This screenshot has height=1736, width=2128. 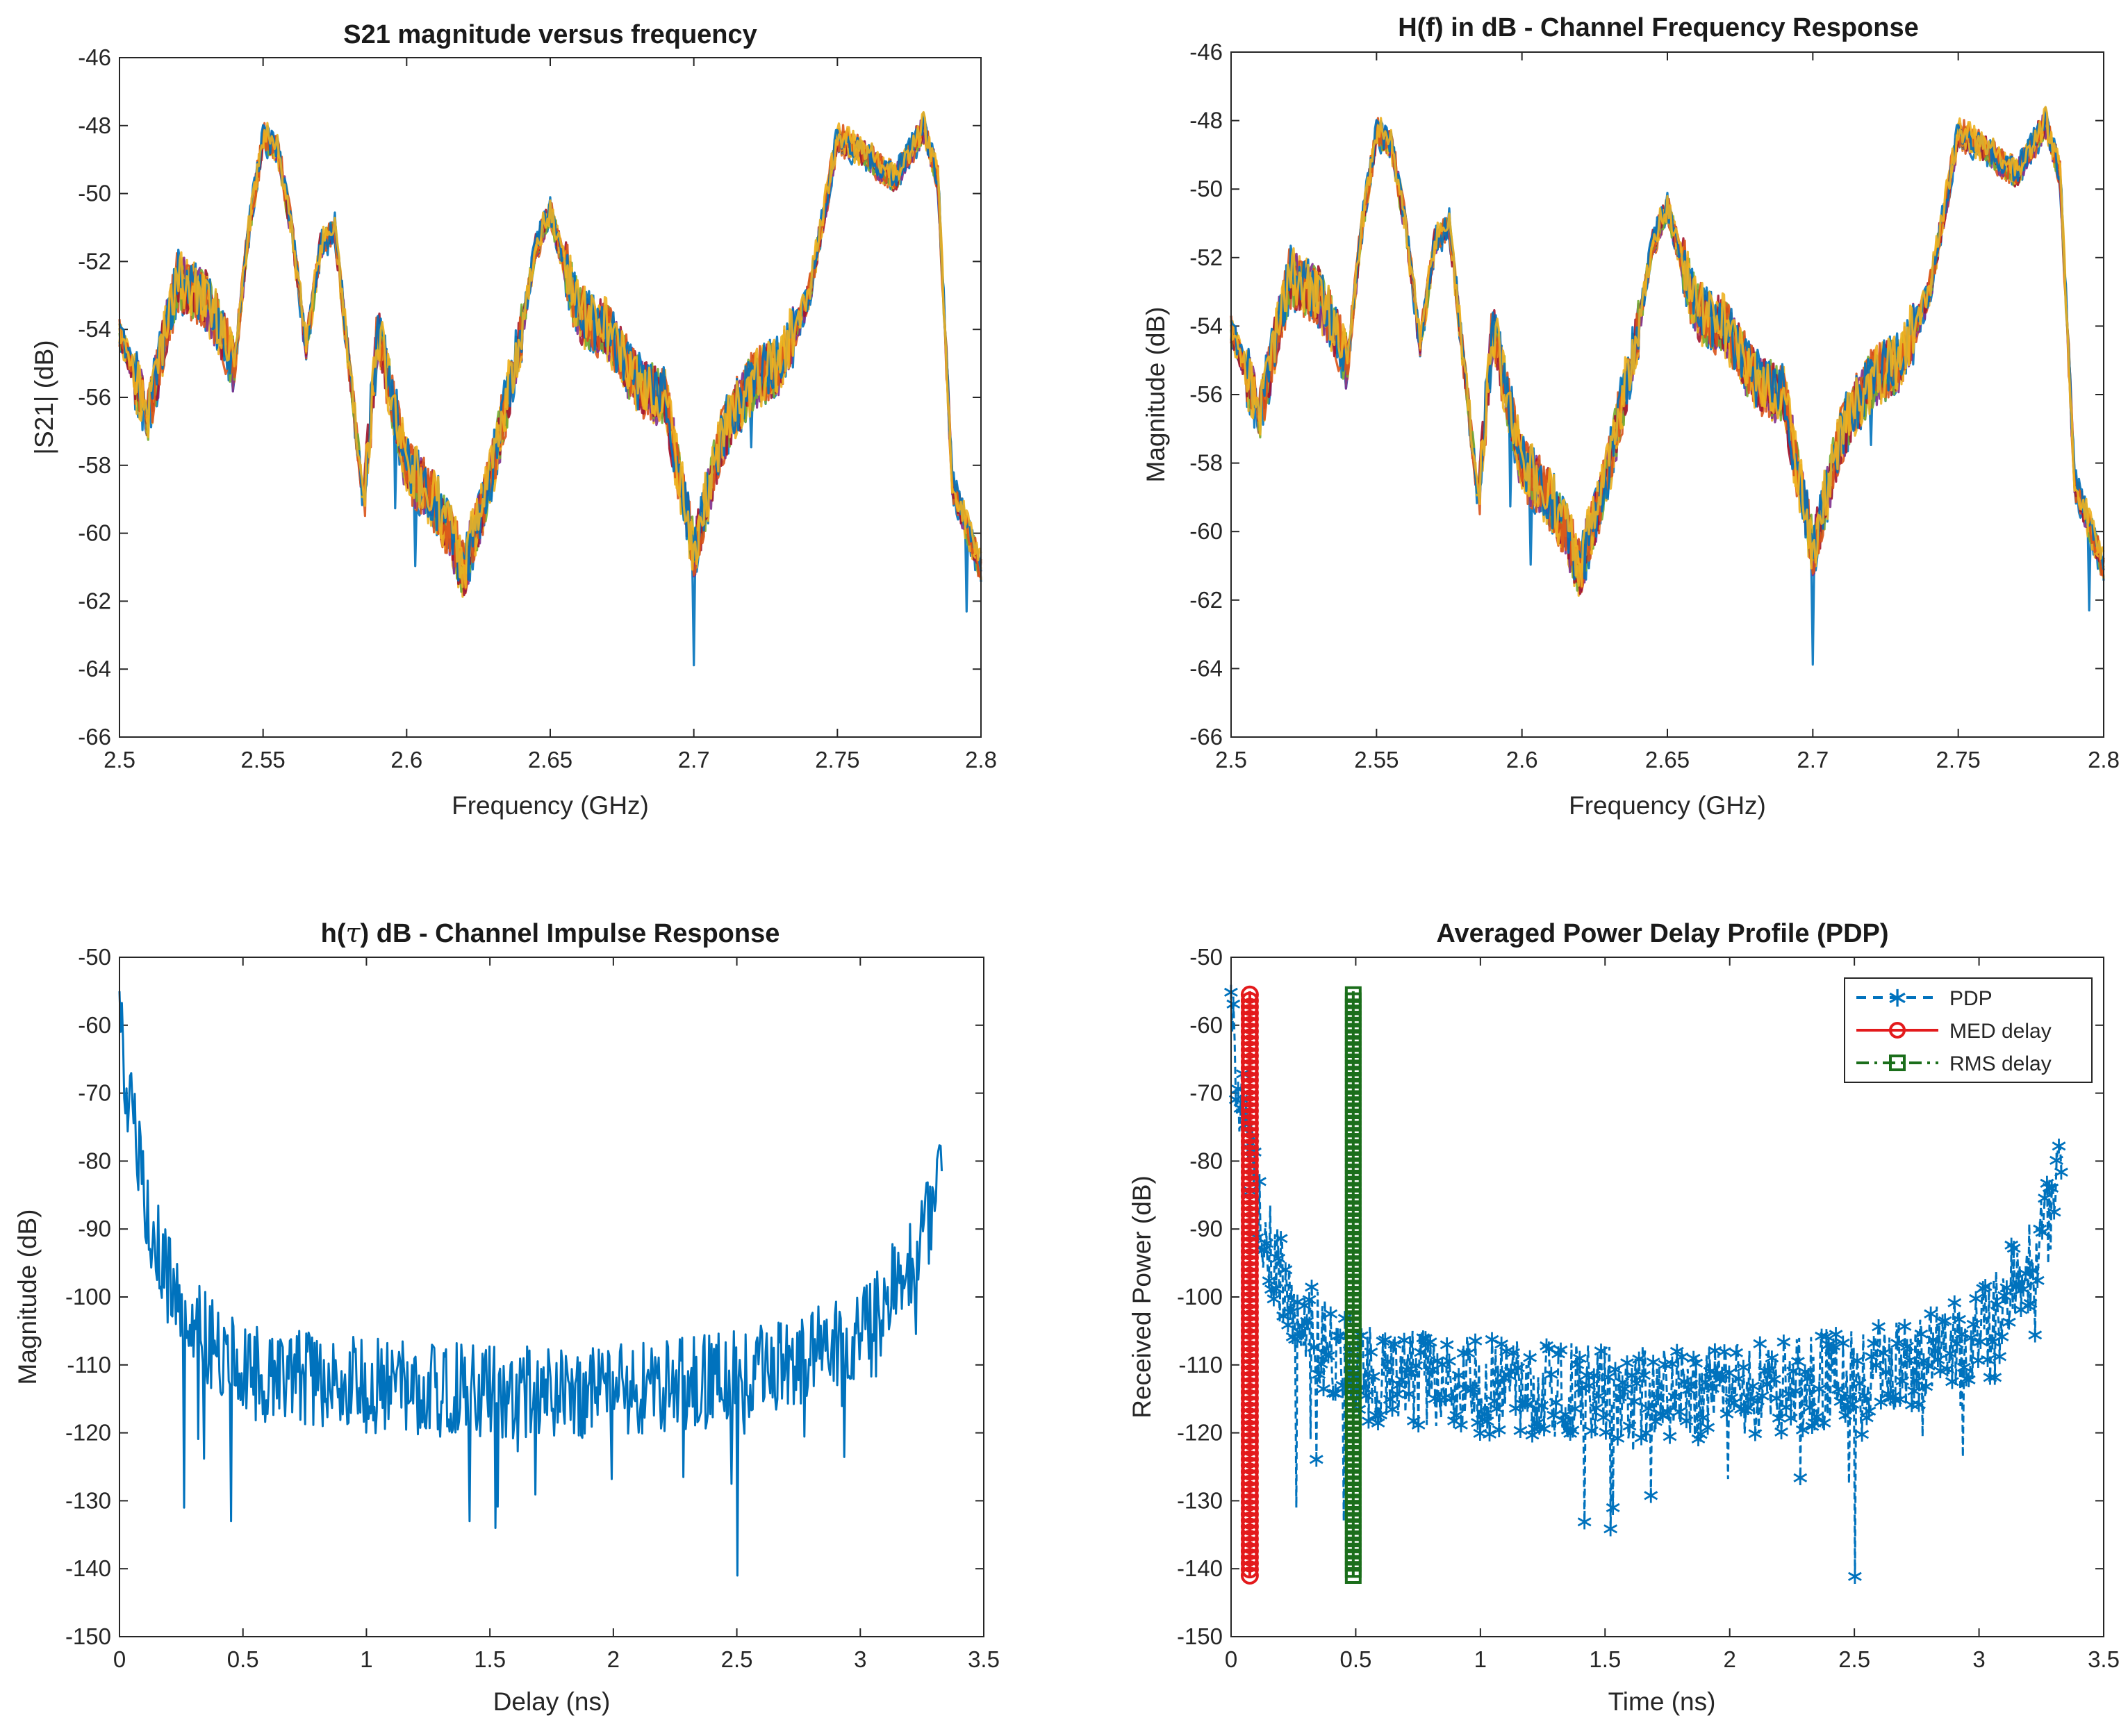 What do you see at coordinates (1667, 759) in the screenshot?
I see `x-tick-label: 2.65` at bounding box center [1667, 759].